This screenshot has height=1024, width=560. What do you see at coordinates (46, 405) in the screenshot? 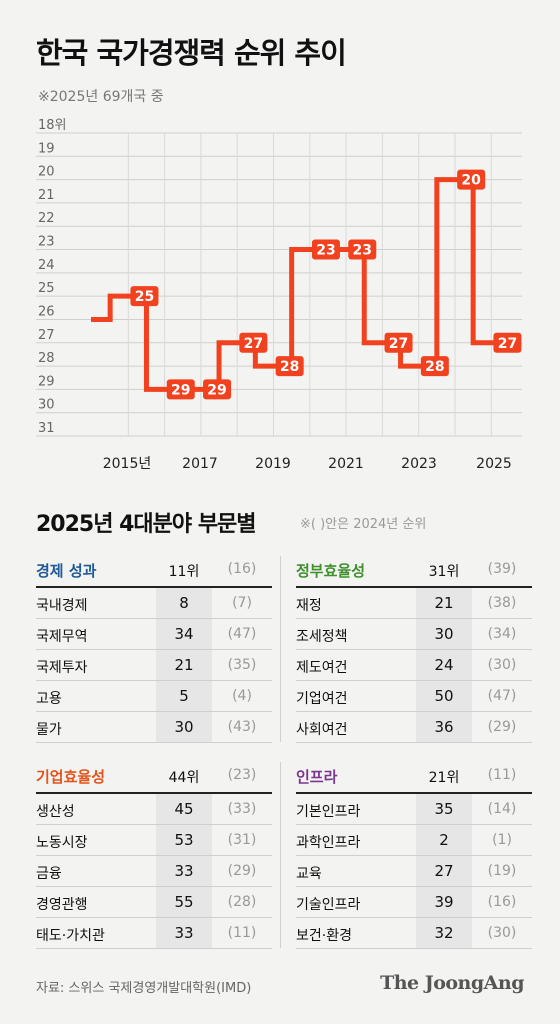
I see `y-tick-label: 30` at bounding box center [46, 405].